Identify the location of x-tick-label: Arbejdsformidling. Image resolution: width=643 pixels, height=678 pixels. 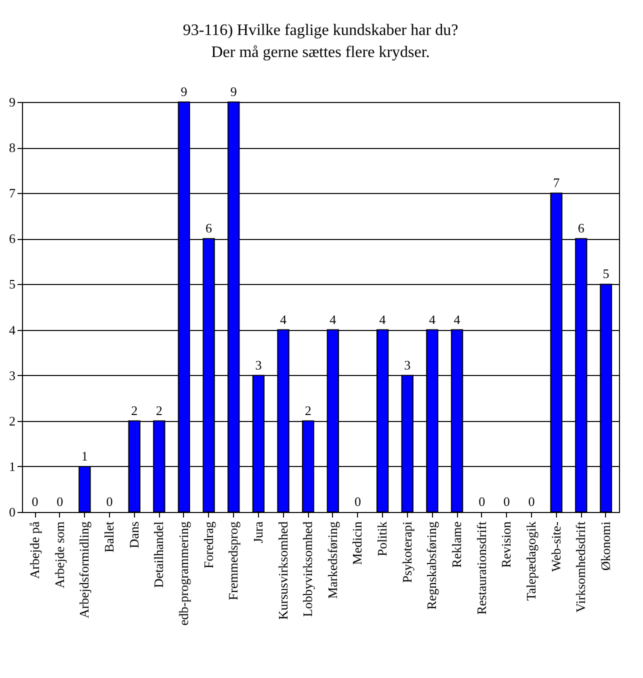
(84, 569).